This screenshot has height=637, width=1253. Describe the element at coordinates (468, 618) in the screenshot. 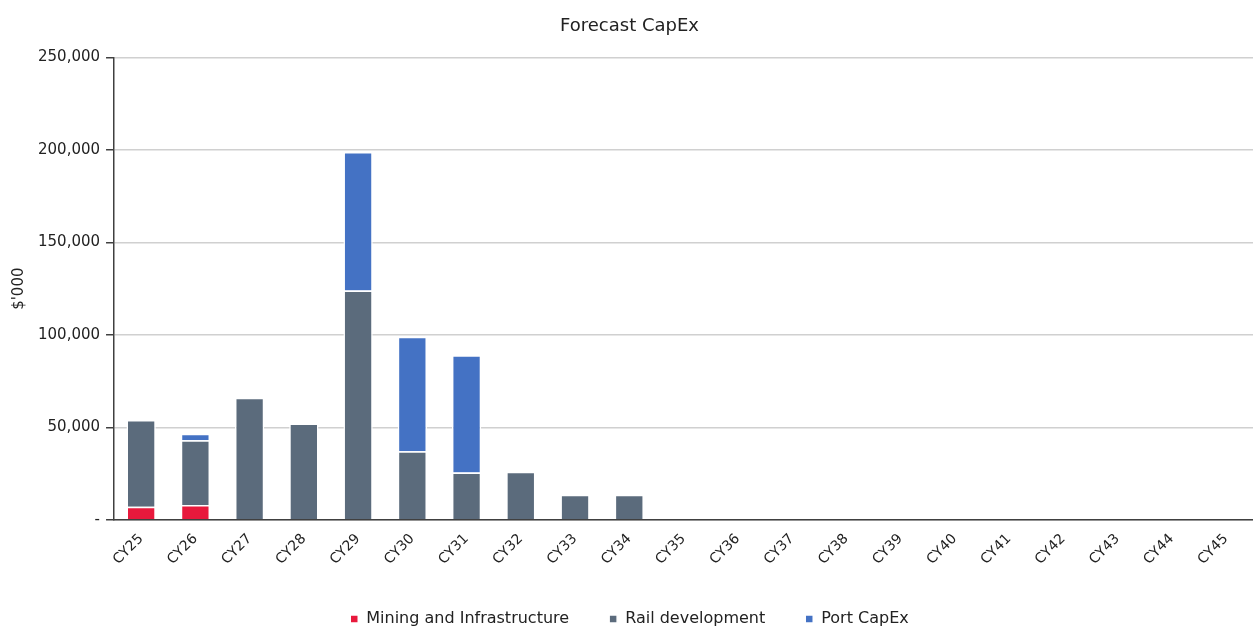

I see `legend-label: Mining and Infrastructure` at that location.